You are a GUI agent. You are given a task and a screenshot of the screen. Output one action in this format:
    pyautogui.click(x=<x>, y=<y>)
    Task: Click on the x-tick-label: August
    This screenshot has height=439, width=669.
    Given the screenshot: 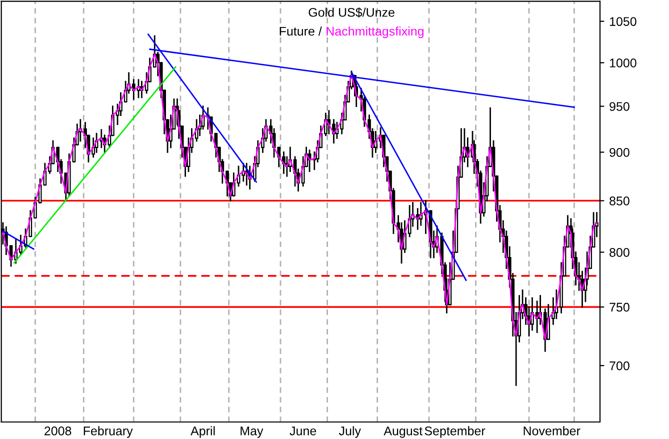 What is the action you would take?
    pyautogui.click(x=403, y=432)
    